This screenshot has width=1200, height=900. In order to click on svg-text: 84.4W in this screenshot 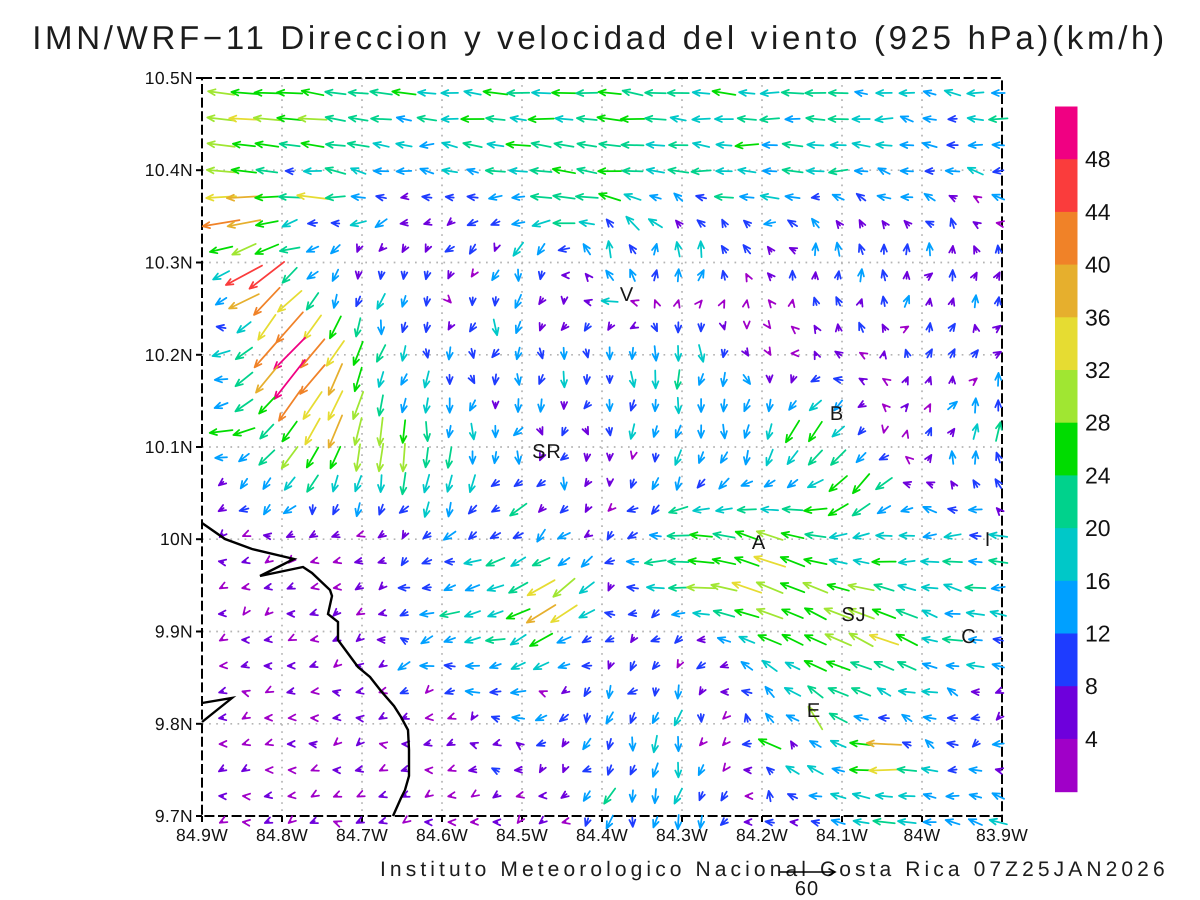, I will do `click(602, 835)`.